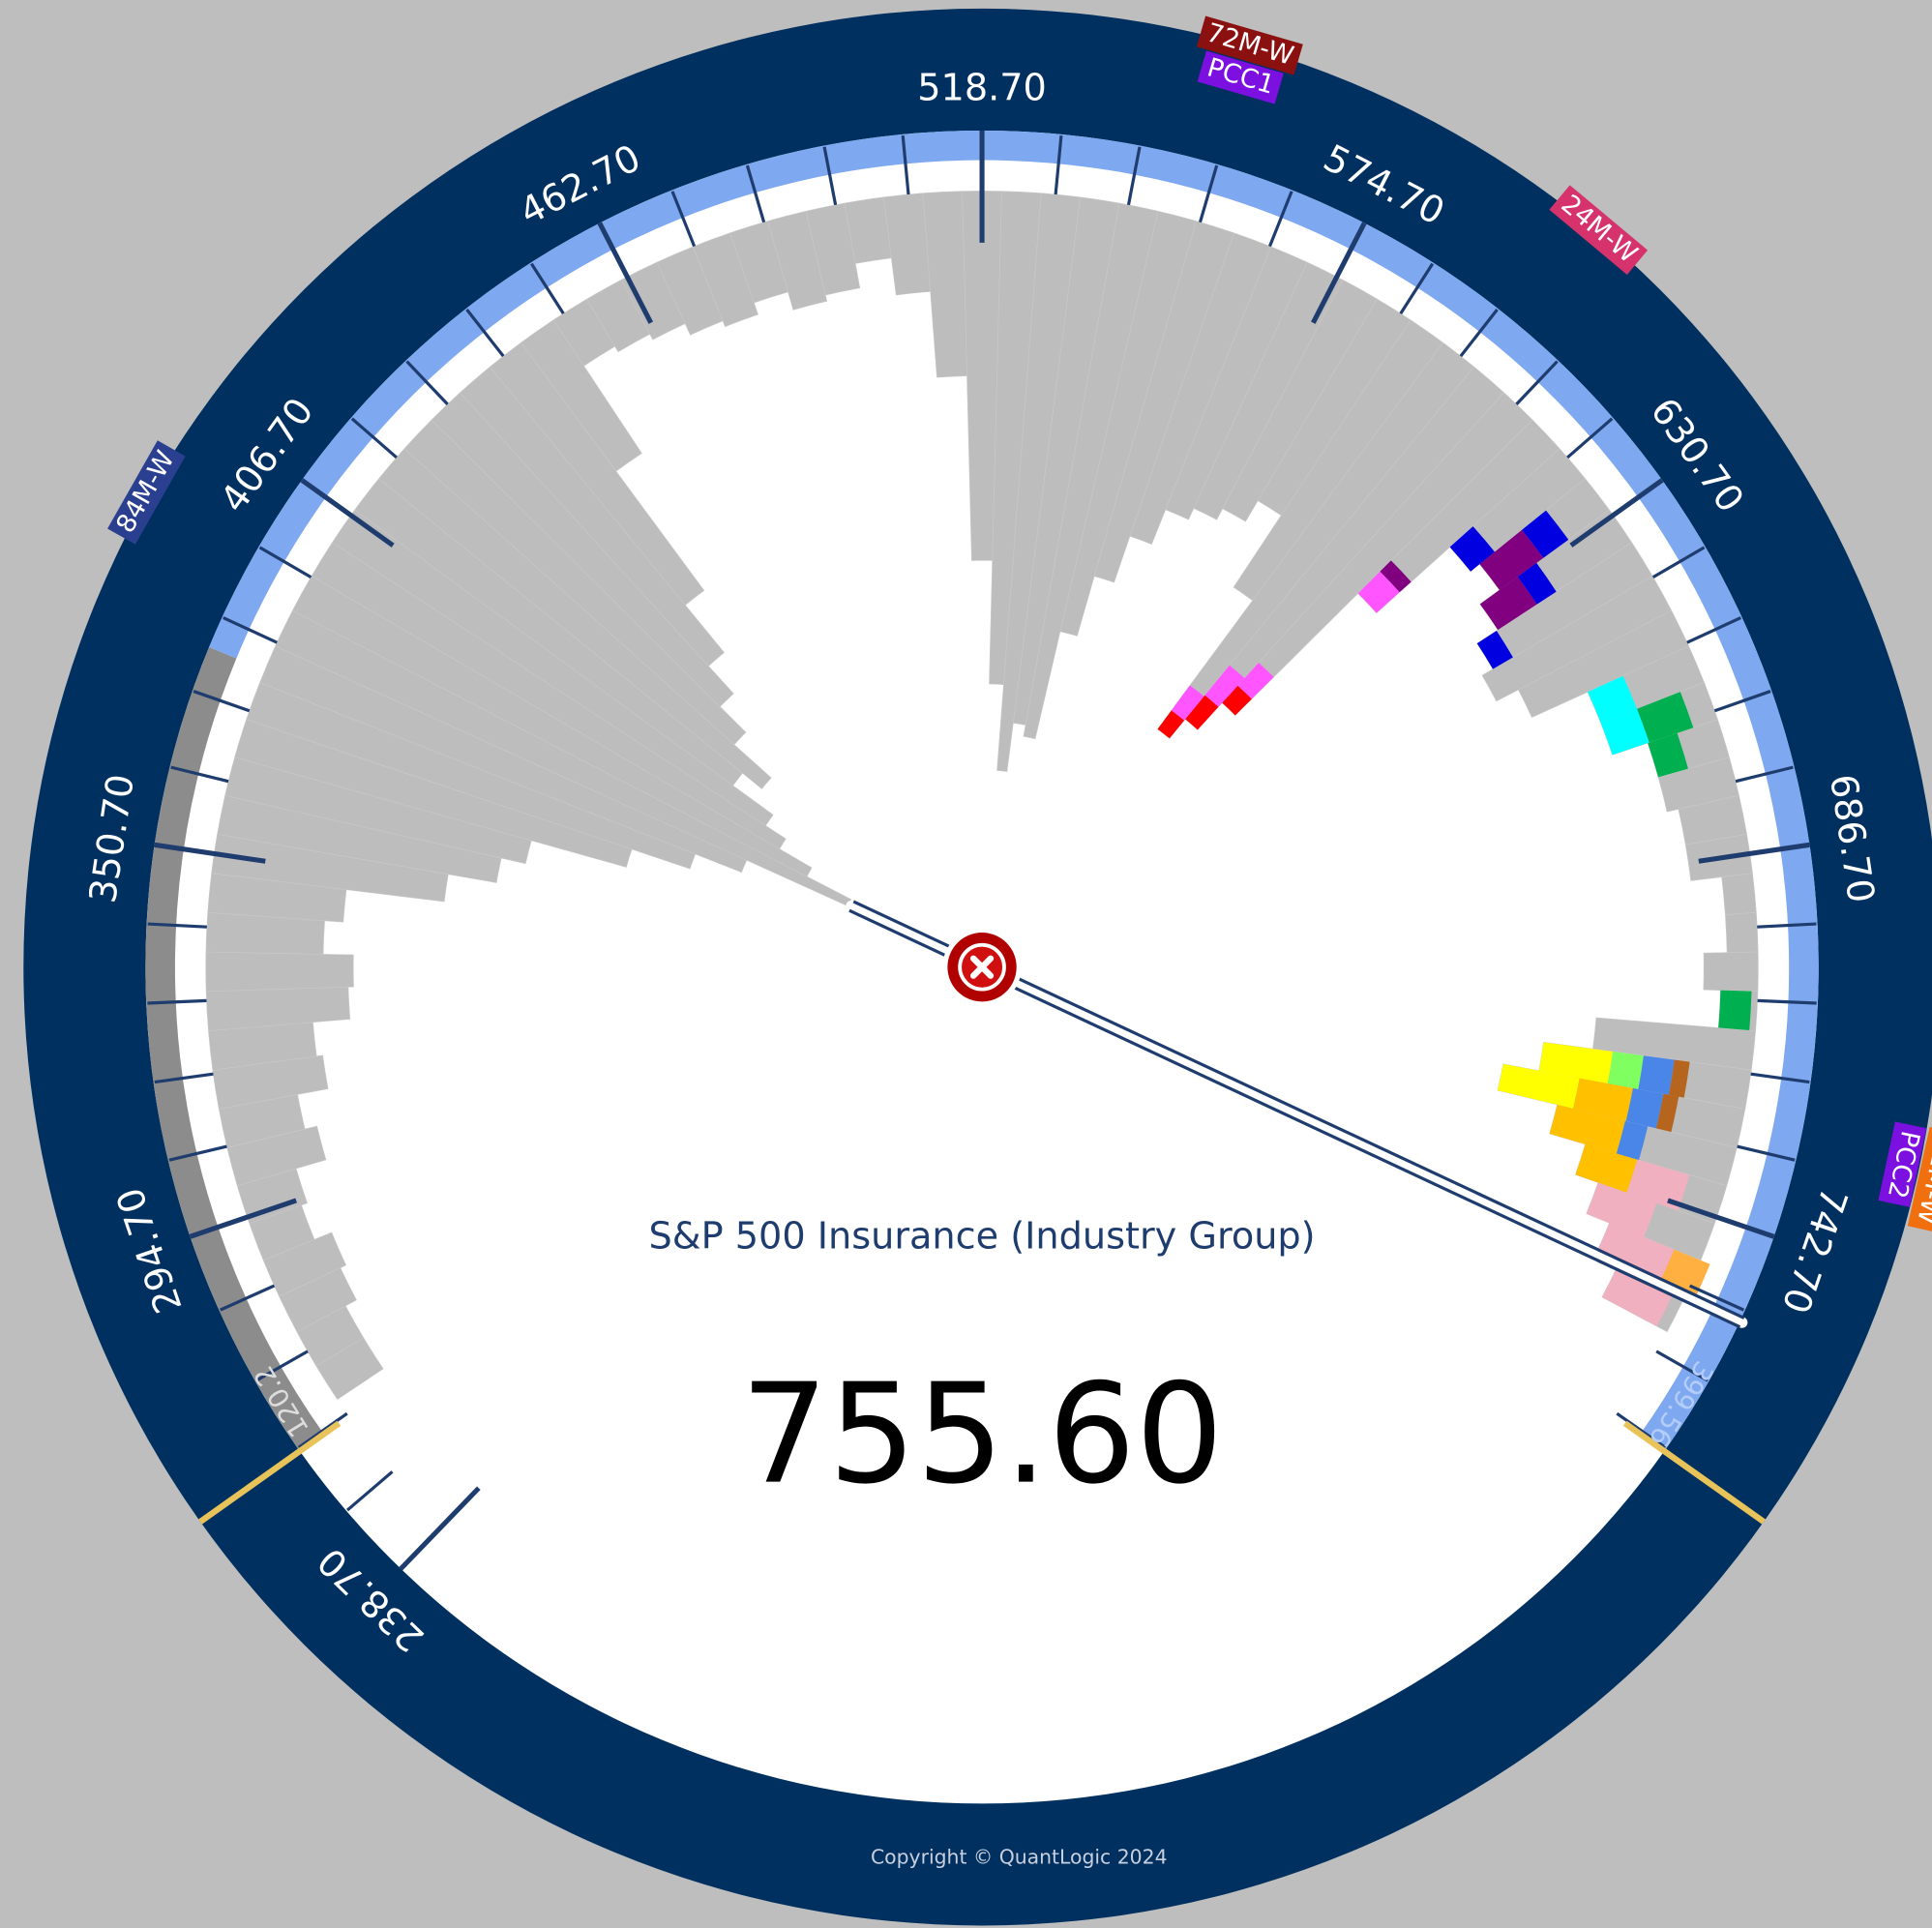  Describe the element at coordinates (982, 1237) in the screenshot. I see `chart-title: S&P 500 Insurance (Industry Group)` at that location.